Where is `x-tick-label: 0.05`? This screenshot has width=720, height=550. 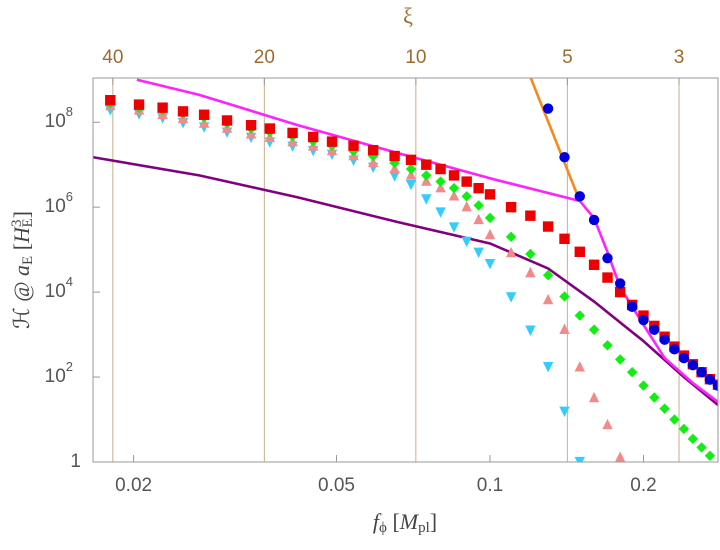
x-tick-label: 0.05 is located at coordinates (336, 485).